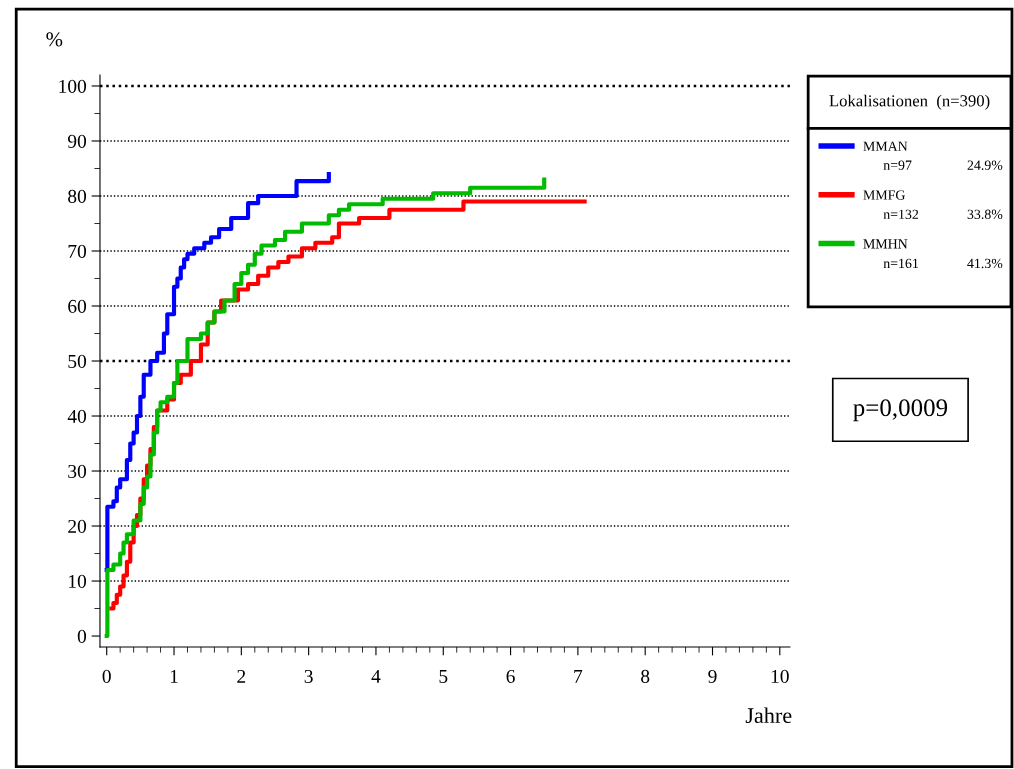 The image size is (1014, 769). I want to click on x-tick-label: 3, so click(308, 676).